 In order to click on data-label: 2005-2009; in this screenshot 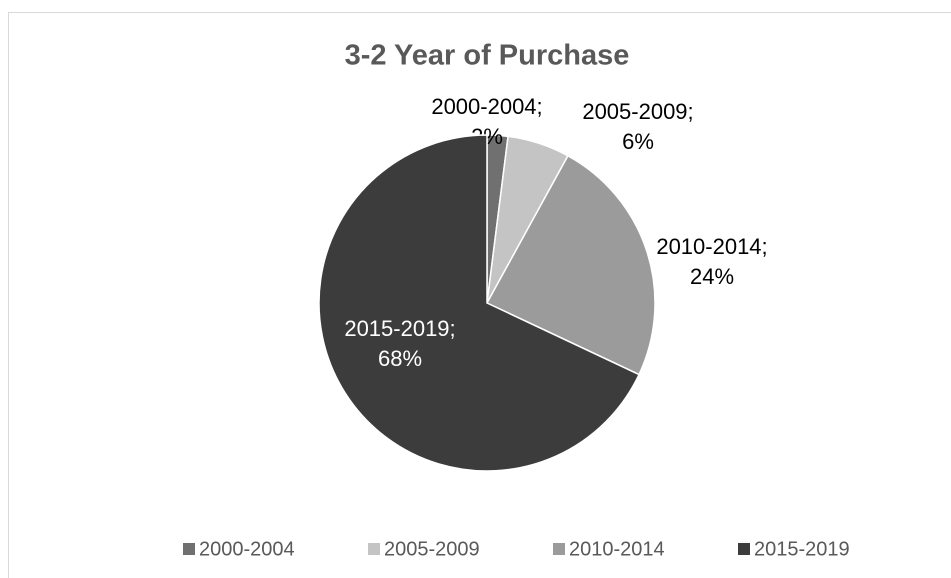, I will do `click(637, 111)`.